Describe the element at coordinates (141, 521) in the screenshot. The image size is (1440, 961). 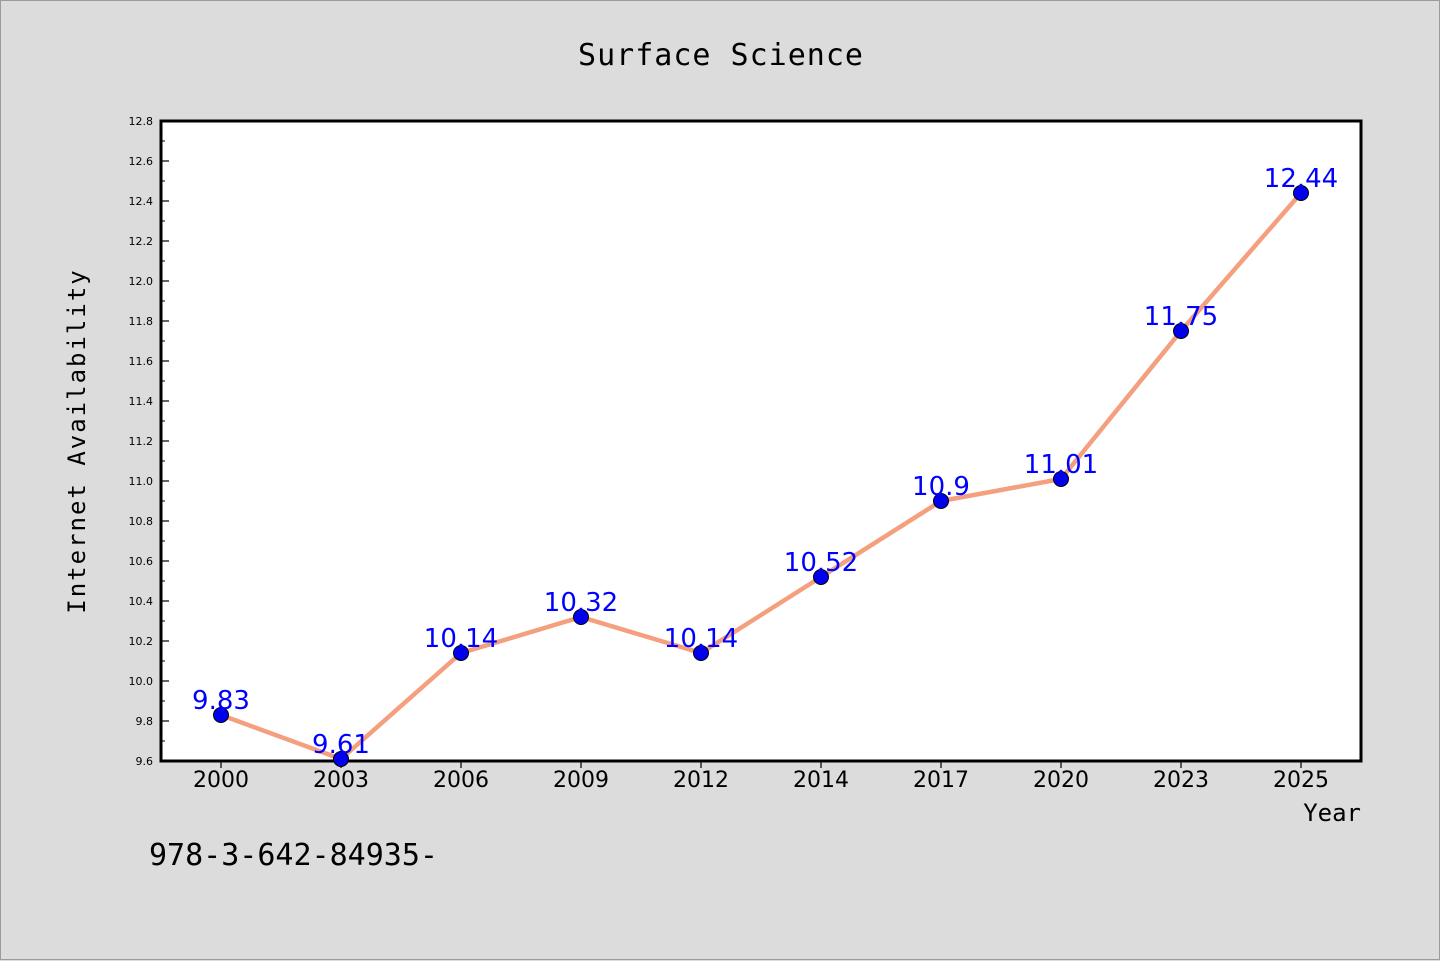
I see `y-tick-label: 10.8` at that location.